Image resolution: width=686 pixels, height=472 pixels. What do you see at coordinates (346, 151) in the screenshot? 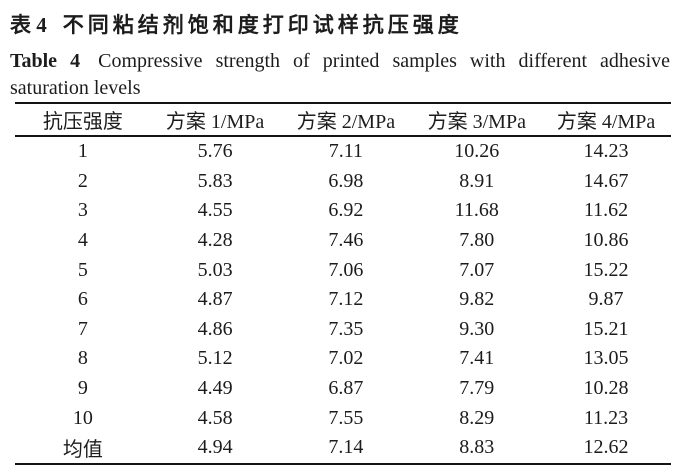
I see `cell: 7.11` at bounding box center [346, 151].